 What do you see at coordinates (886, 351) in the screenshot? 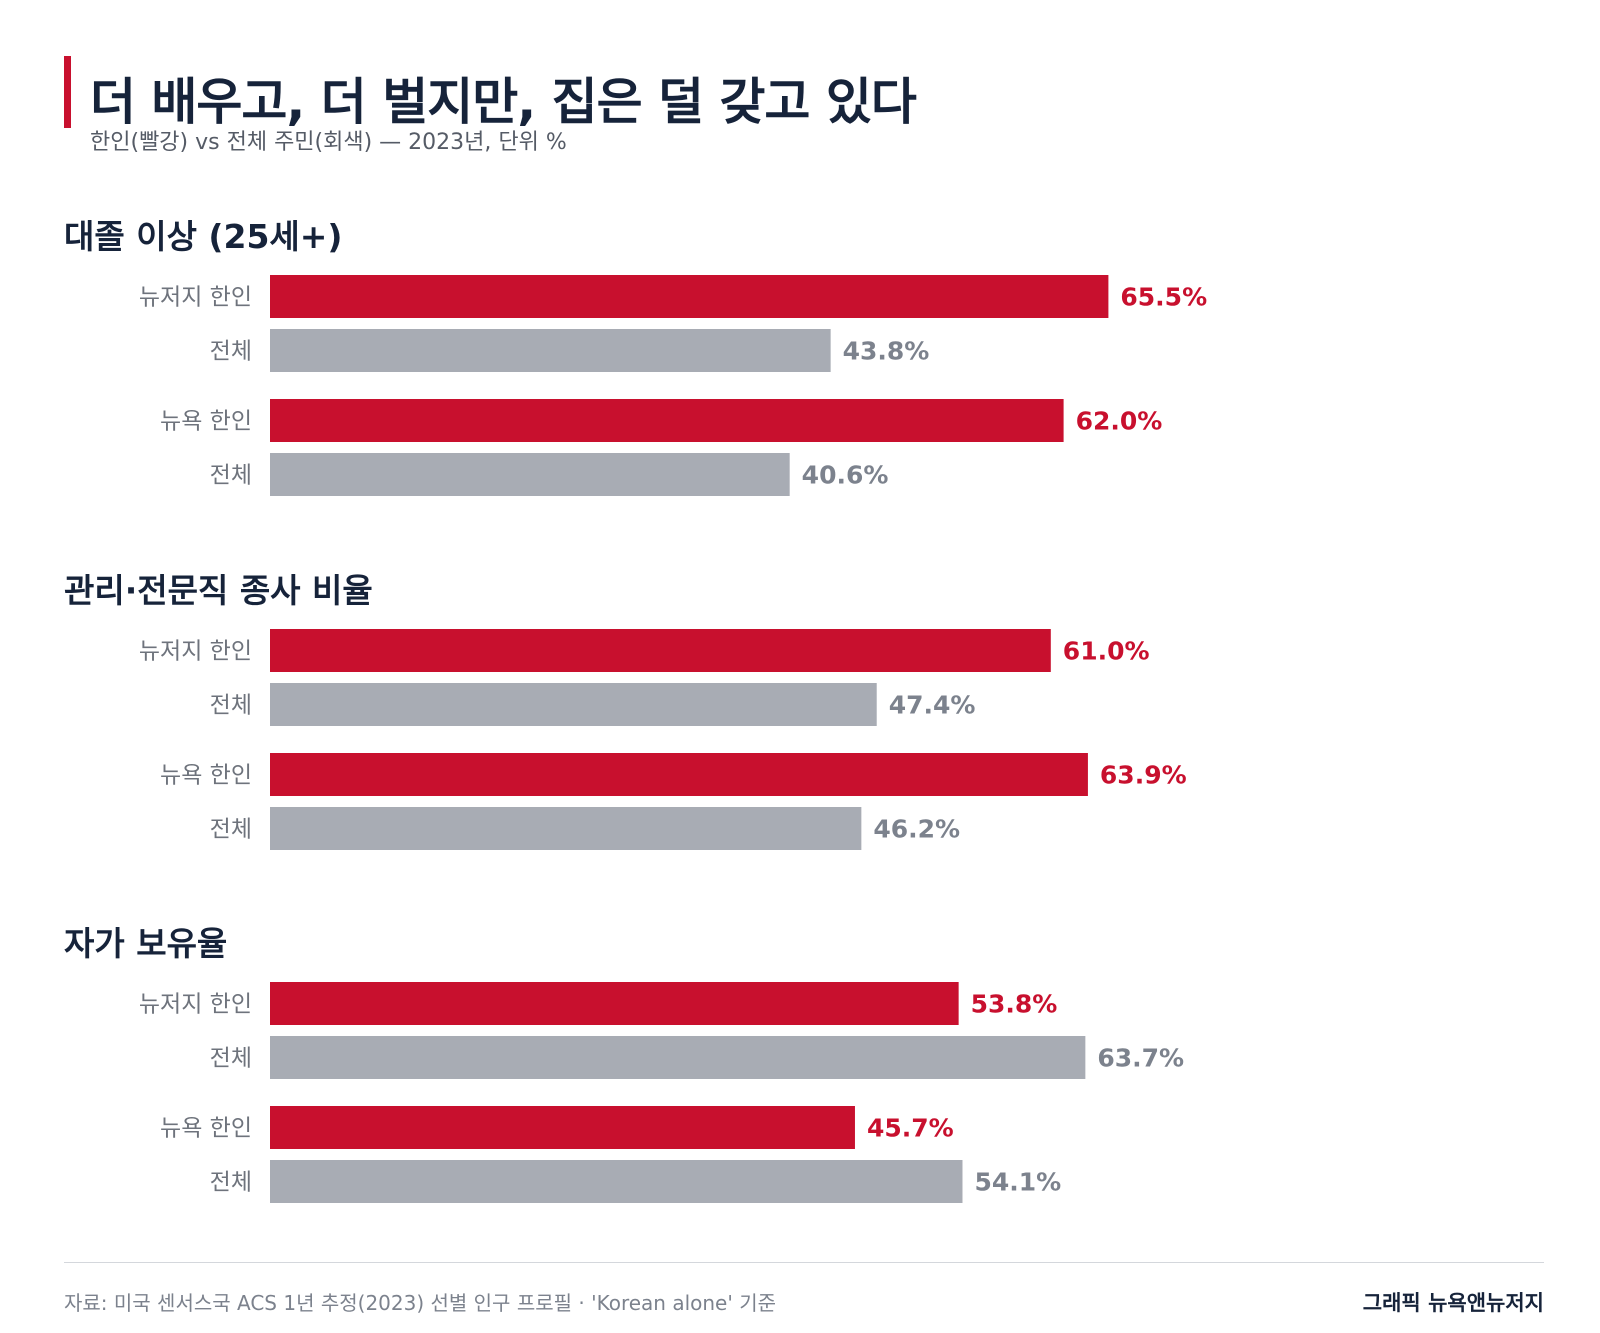
I see `data-label: 43.8%` at bounding box center [886, 351].